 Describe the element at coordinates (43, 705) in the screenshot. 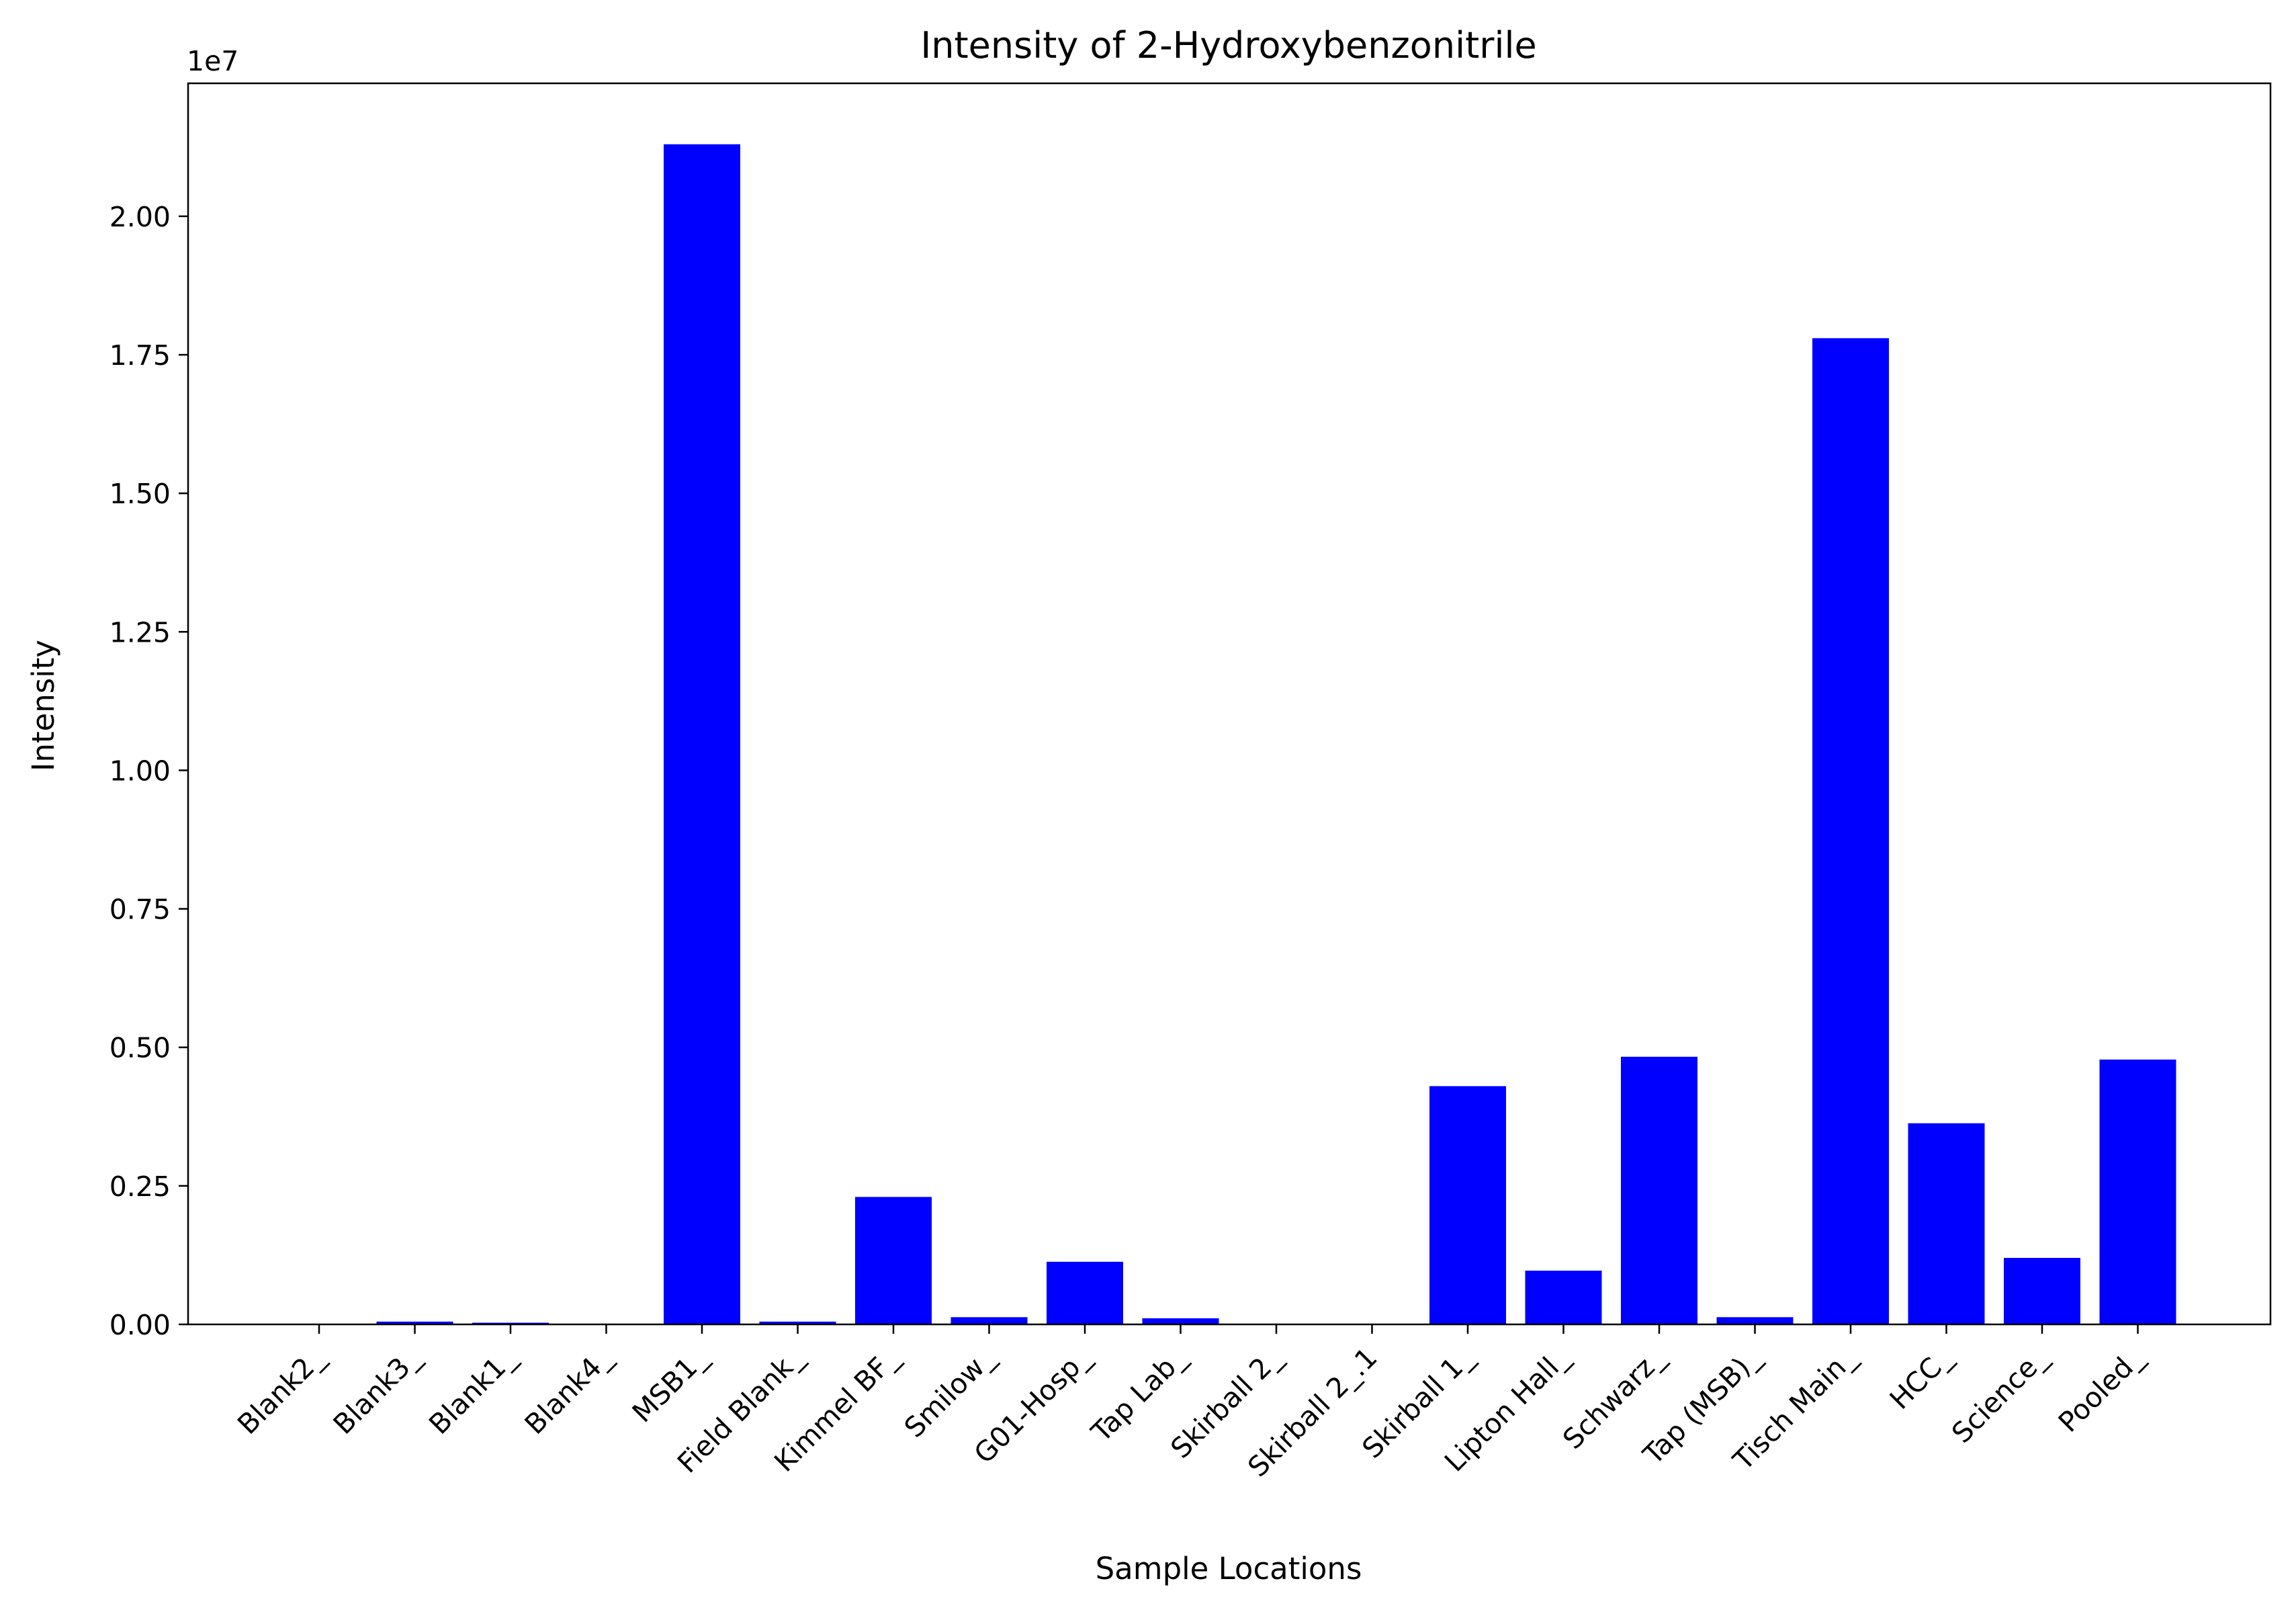

I see `y-axis-label: Intensity` at that location.